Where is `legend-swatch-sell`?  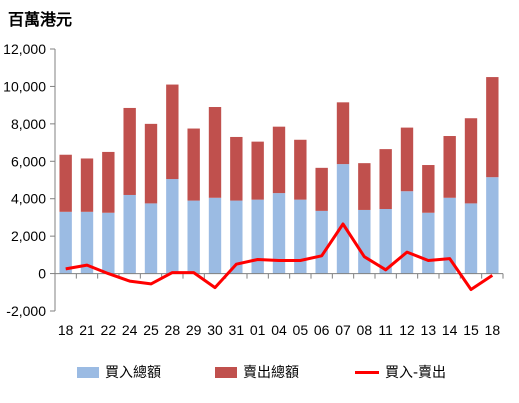 legend-swatch-sell is located at coordinates (226, 372).